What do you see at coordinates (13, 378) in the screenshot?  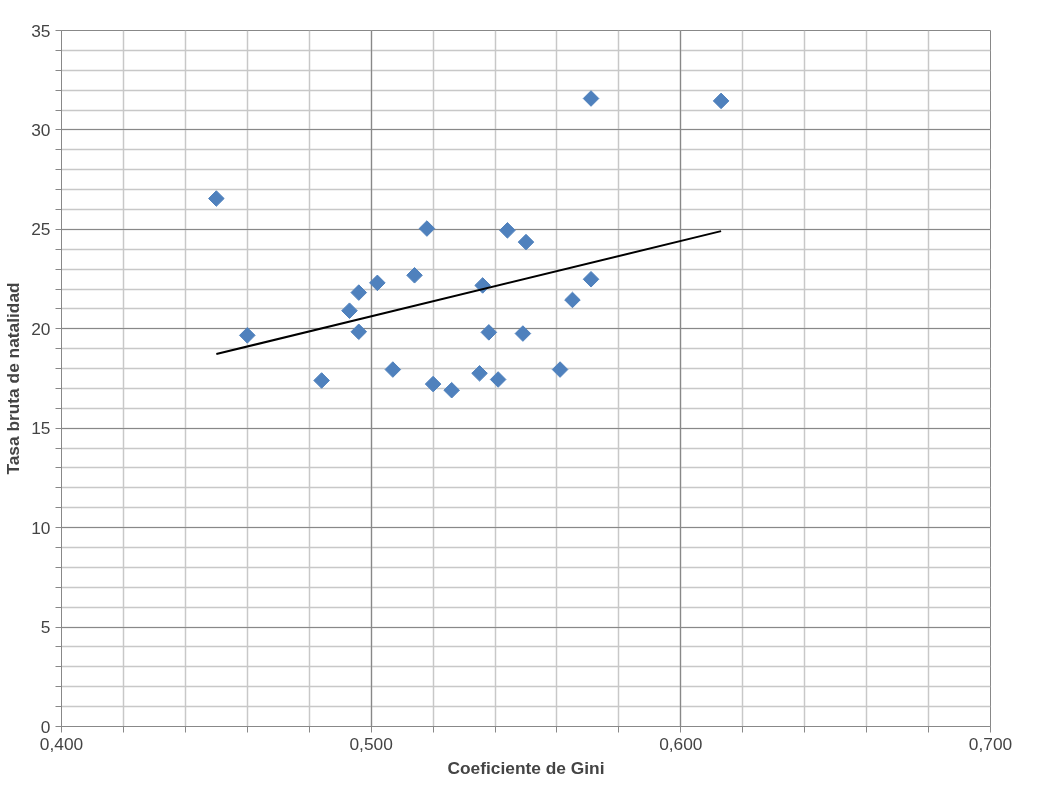 I see `y-axis-title: Tasa bruta de natalidad` at bounding box center [13, 378].